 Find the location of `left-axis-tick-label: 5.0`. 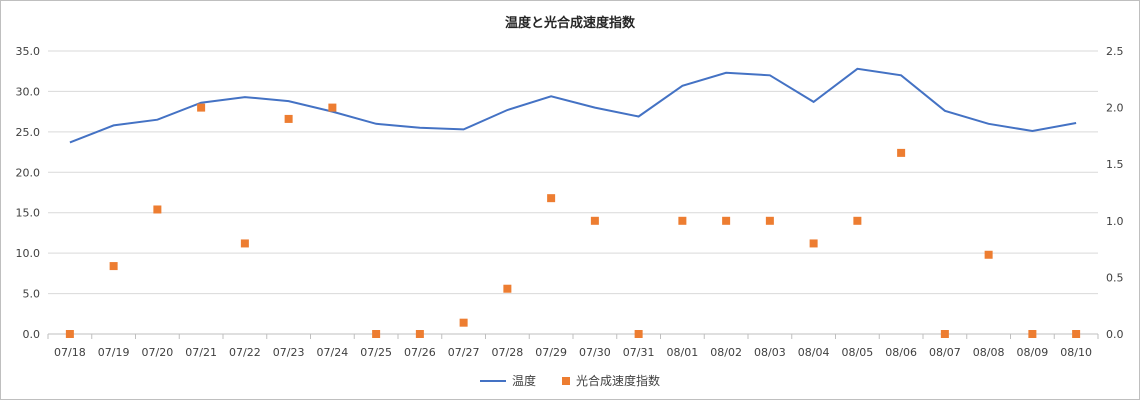

left-axis-tick-label: 5.0 is located at coordinates (32, 294).